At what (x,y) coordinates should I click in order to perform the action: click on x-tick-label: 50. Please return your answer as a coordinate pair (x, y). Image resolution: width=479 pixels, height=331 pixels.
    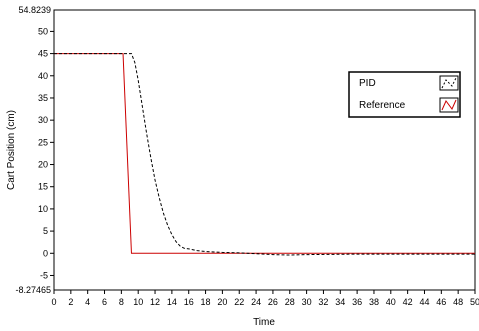
    Looking at the image, I should click on (474, 302).